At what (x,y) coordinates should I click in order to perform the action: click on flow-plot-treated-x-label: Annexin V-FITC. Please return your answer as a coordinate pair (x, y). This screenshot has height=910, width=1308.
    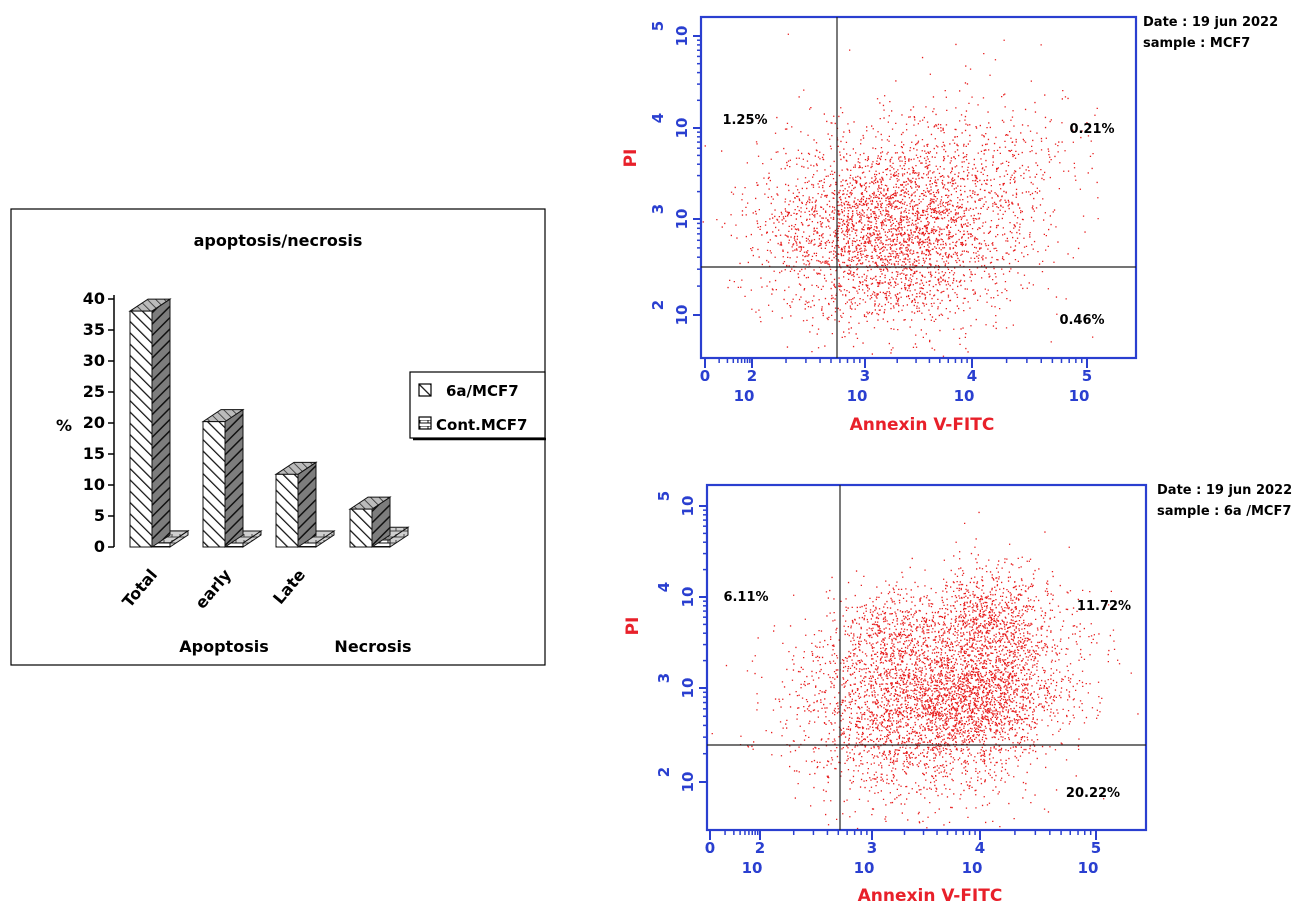
    Looking at the image, I should click on (930, 896).